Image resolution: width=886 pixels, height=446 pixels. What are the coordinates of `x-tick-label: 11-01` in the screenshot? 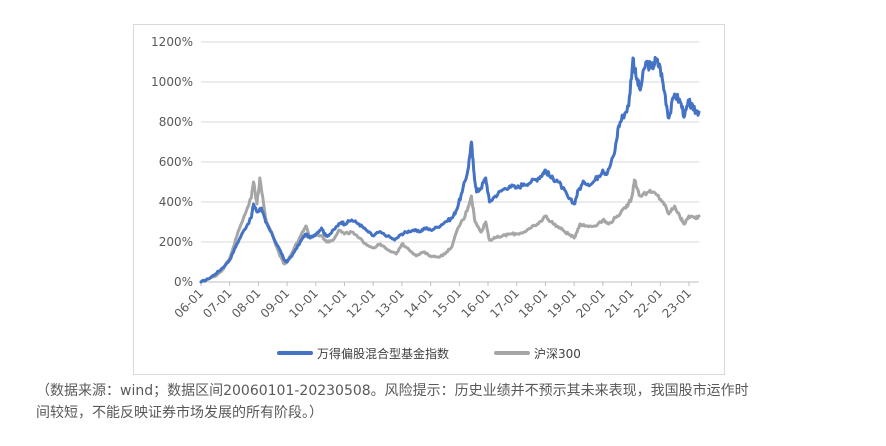 It's located at (332, 303).